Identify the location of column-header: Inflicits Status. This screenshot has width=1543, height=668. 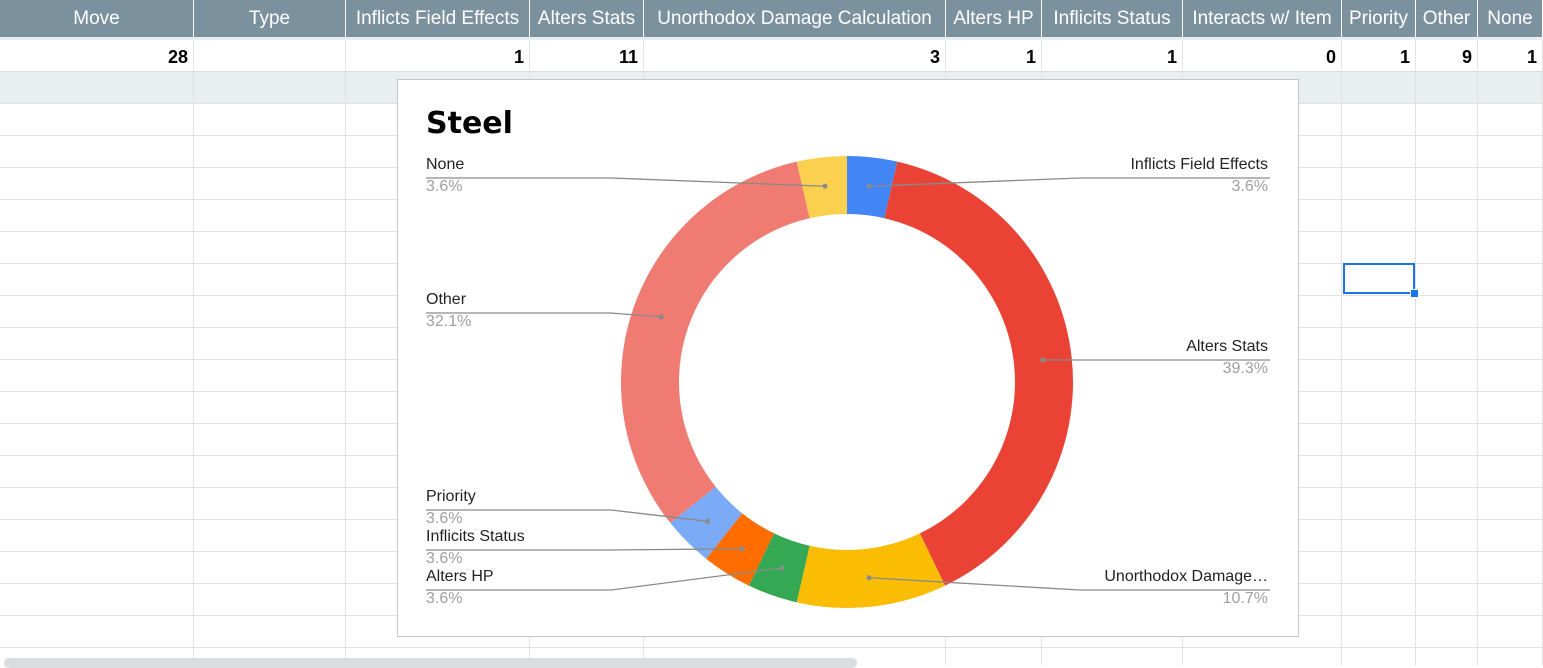
(1112, 18).